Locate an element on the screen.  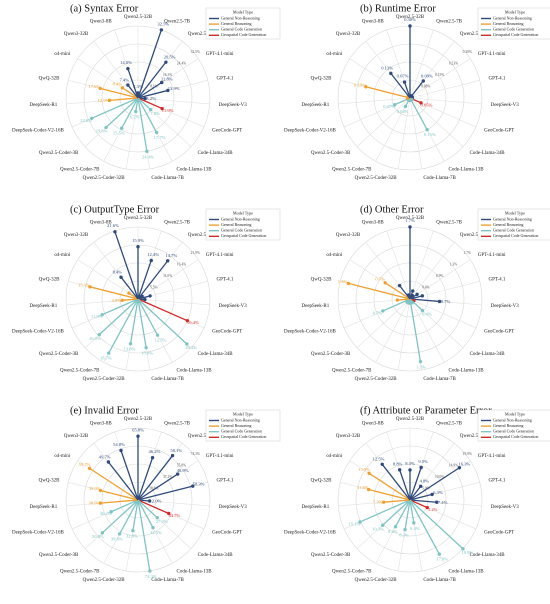
panel-title: (e) Invalid Error is located at coordinates (104, 410).